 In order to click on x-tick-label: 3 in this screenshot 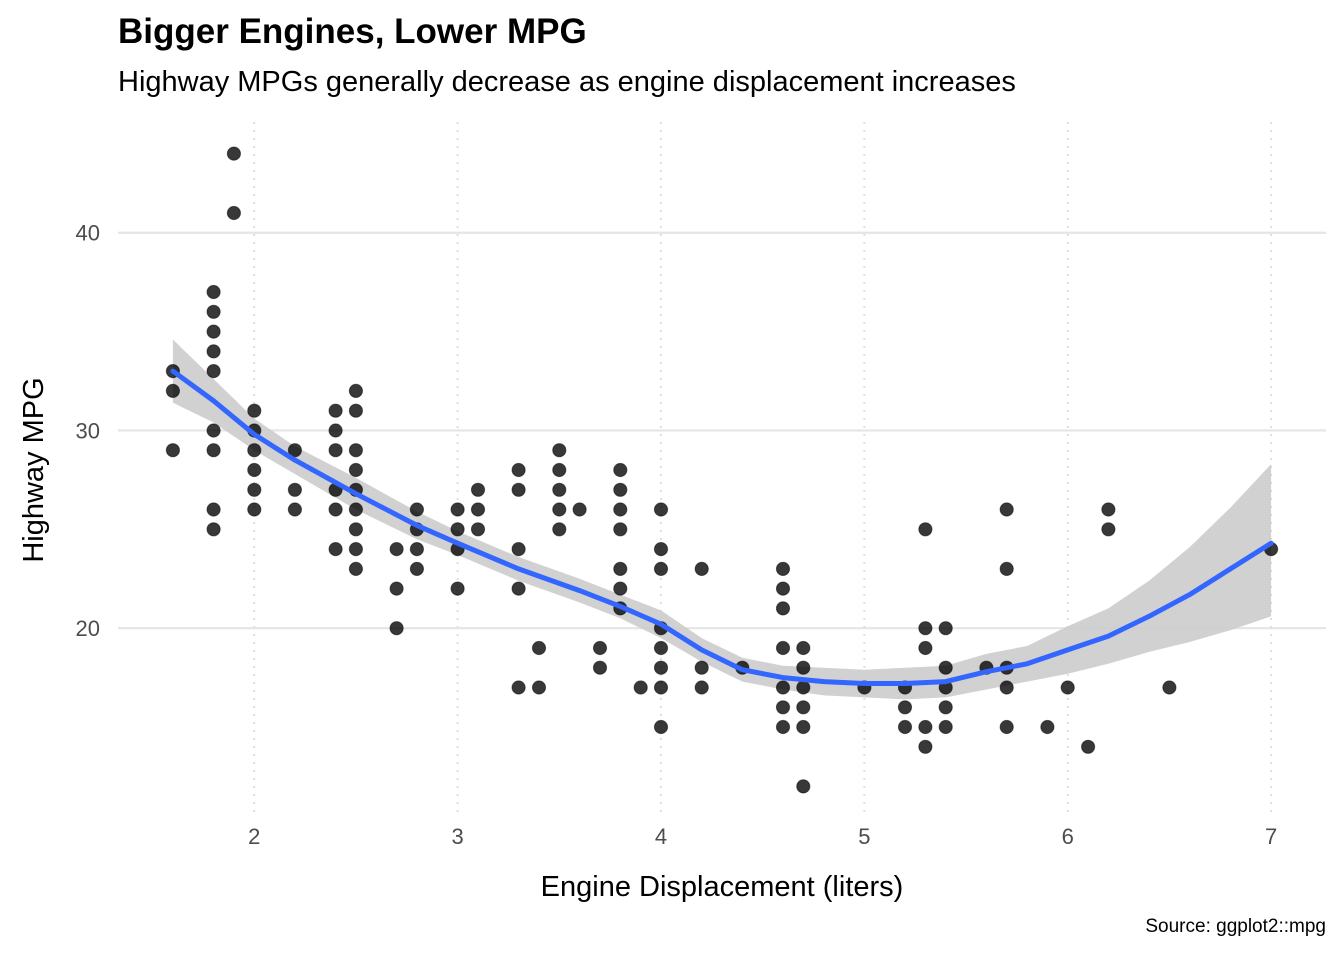, I will do `click(457, 836)`.